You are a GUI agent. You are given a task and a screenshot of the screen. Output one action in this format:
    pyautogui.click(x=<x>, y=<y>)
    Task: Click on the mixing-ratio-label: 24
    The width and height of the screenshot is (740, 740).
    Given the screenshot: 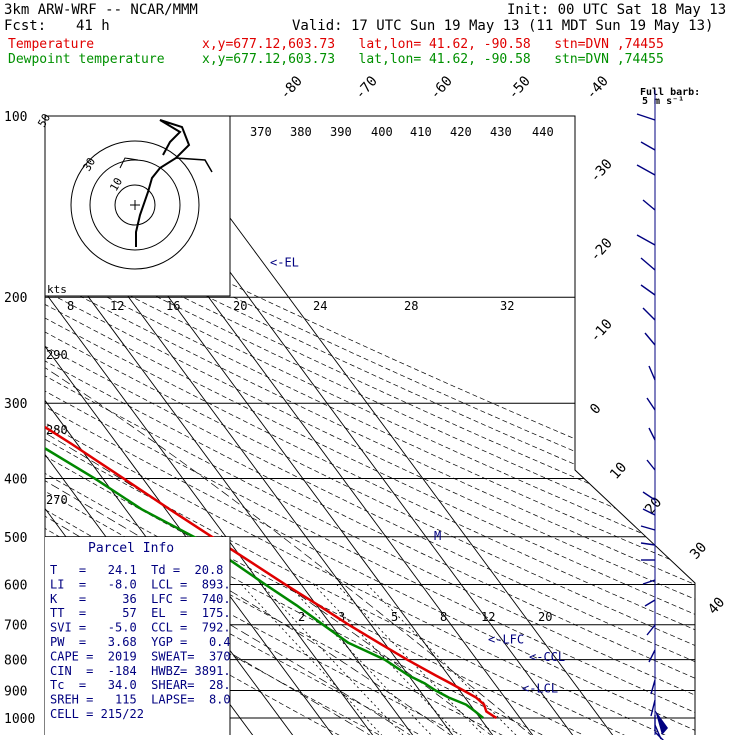 What is the action you would take?
    pyautogui.click(x=320, y=306)
    